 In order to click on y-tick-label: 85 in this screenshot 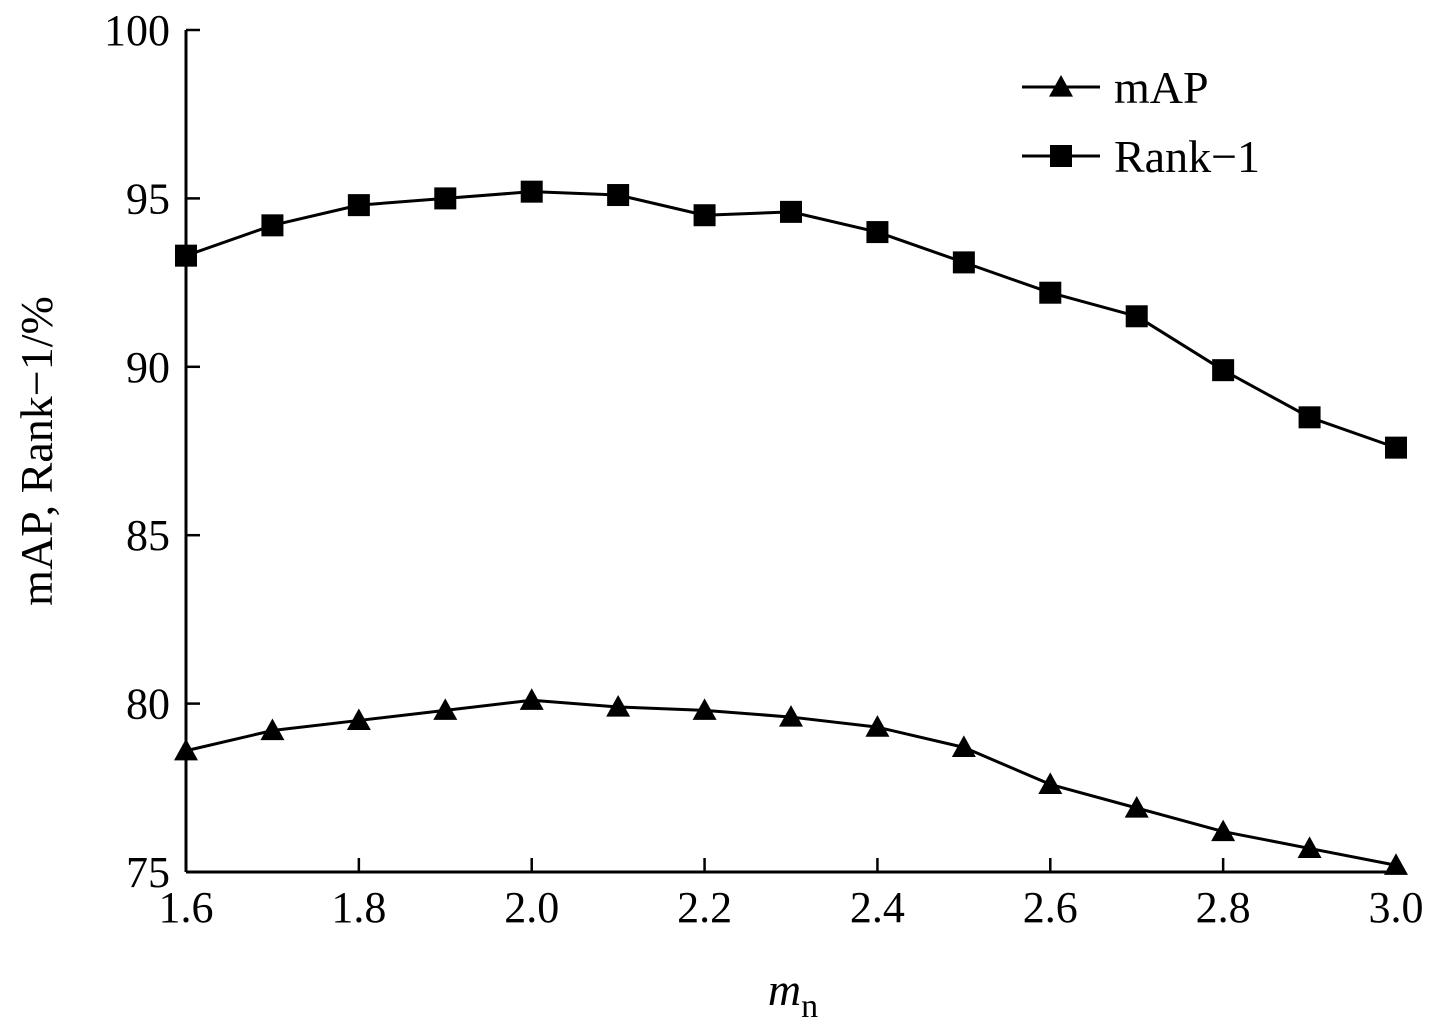, I will do `click(148, 535)`.